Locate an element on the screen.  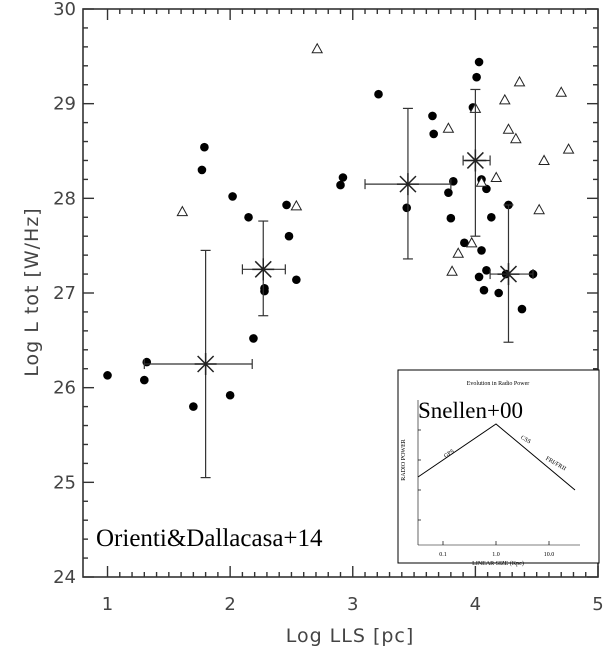
inset-evolution-curve is located at coordinates (496, 457).